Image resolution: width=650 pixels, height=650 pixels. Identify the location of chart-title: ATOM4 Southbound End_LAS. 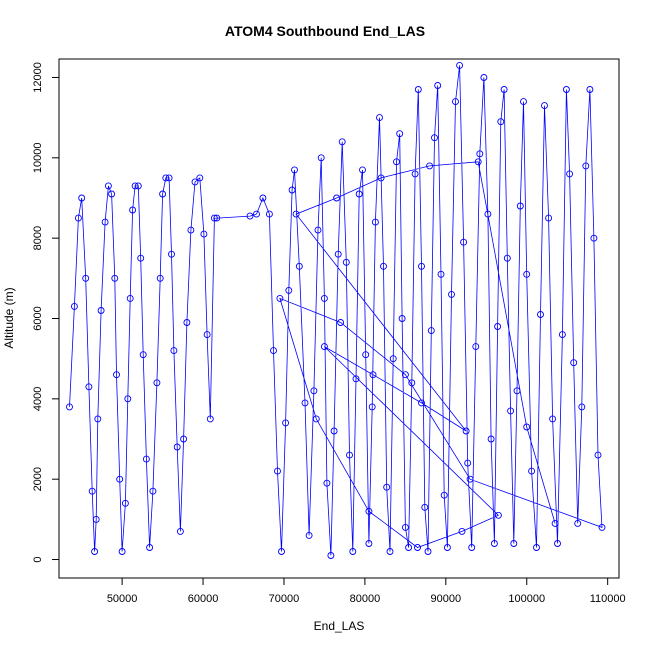
(325, 31).